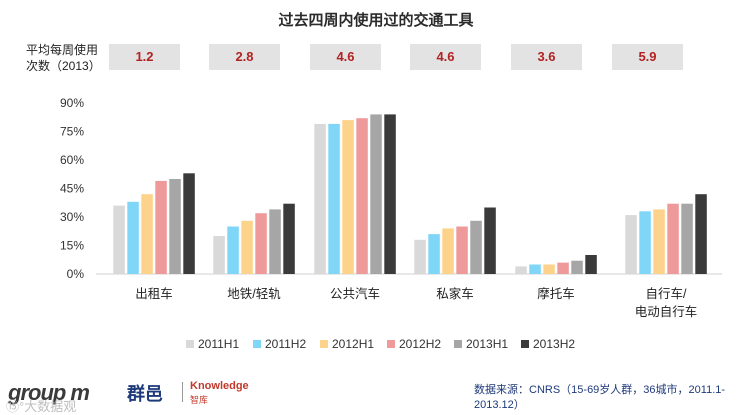  I want to click on legend-label: 2011H2, so click(286, 344).